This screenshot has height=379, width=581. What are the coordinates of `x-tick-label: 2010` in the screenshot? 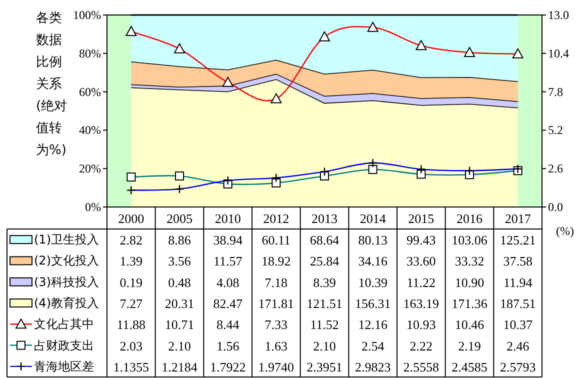 It's located at (227, 218).